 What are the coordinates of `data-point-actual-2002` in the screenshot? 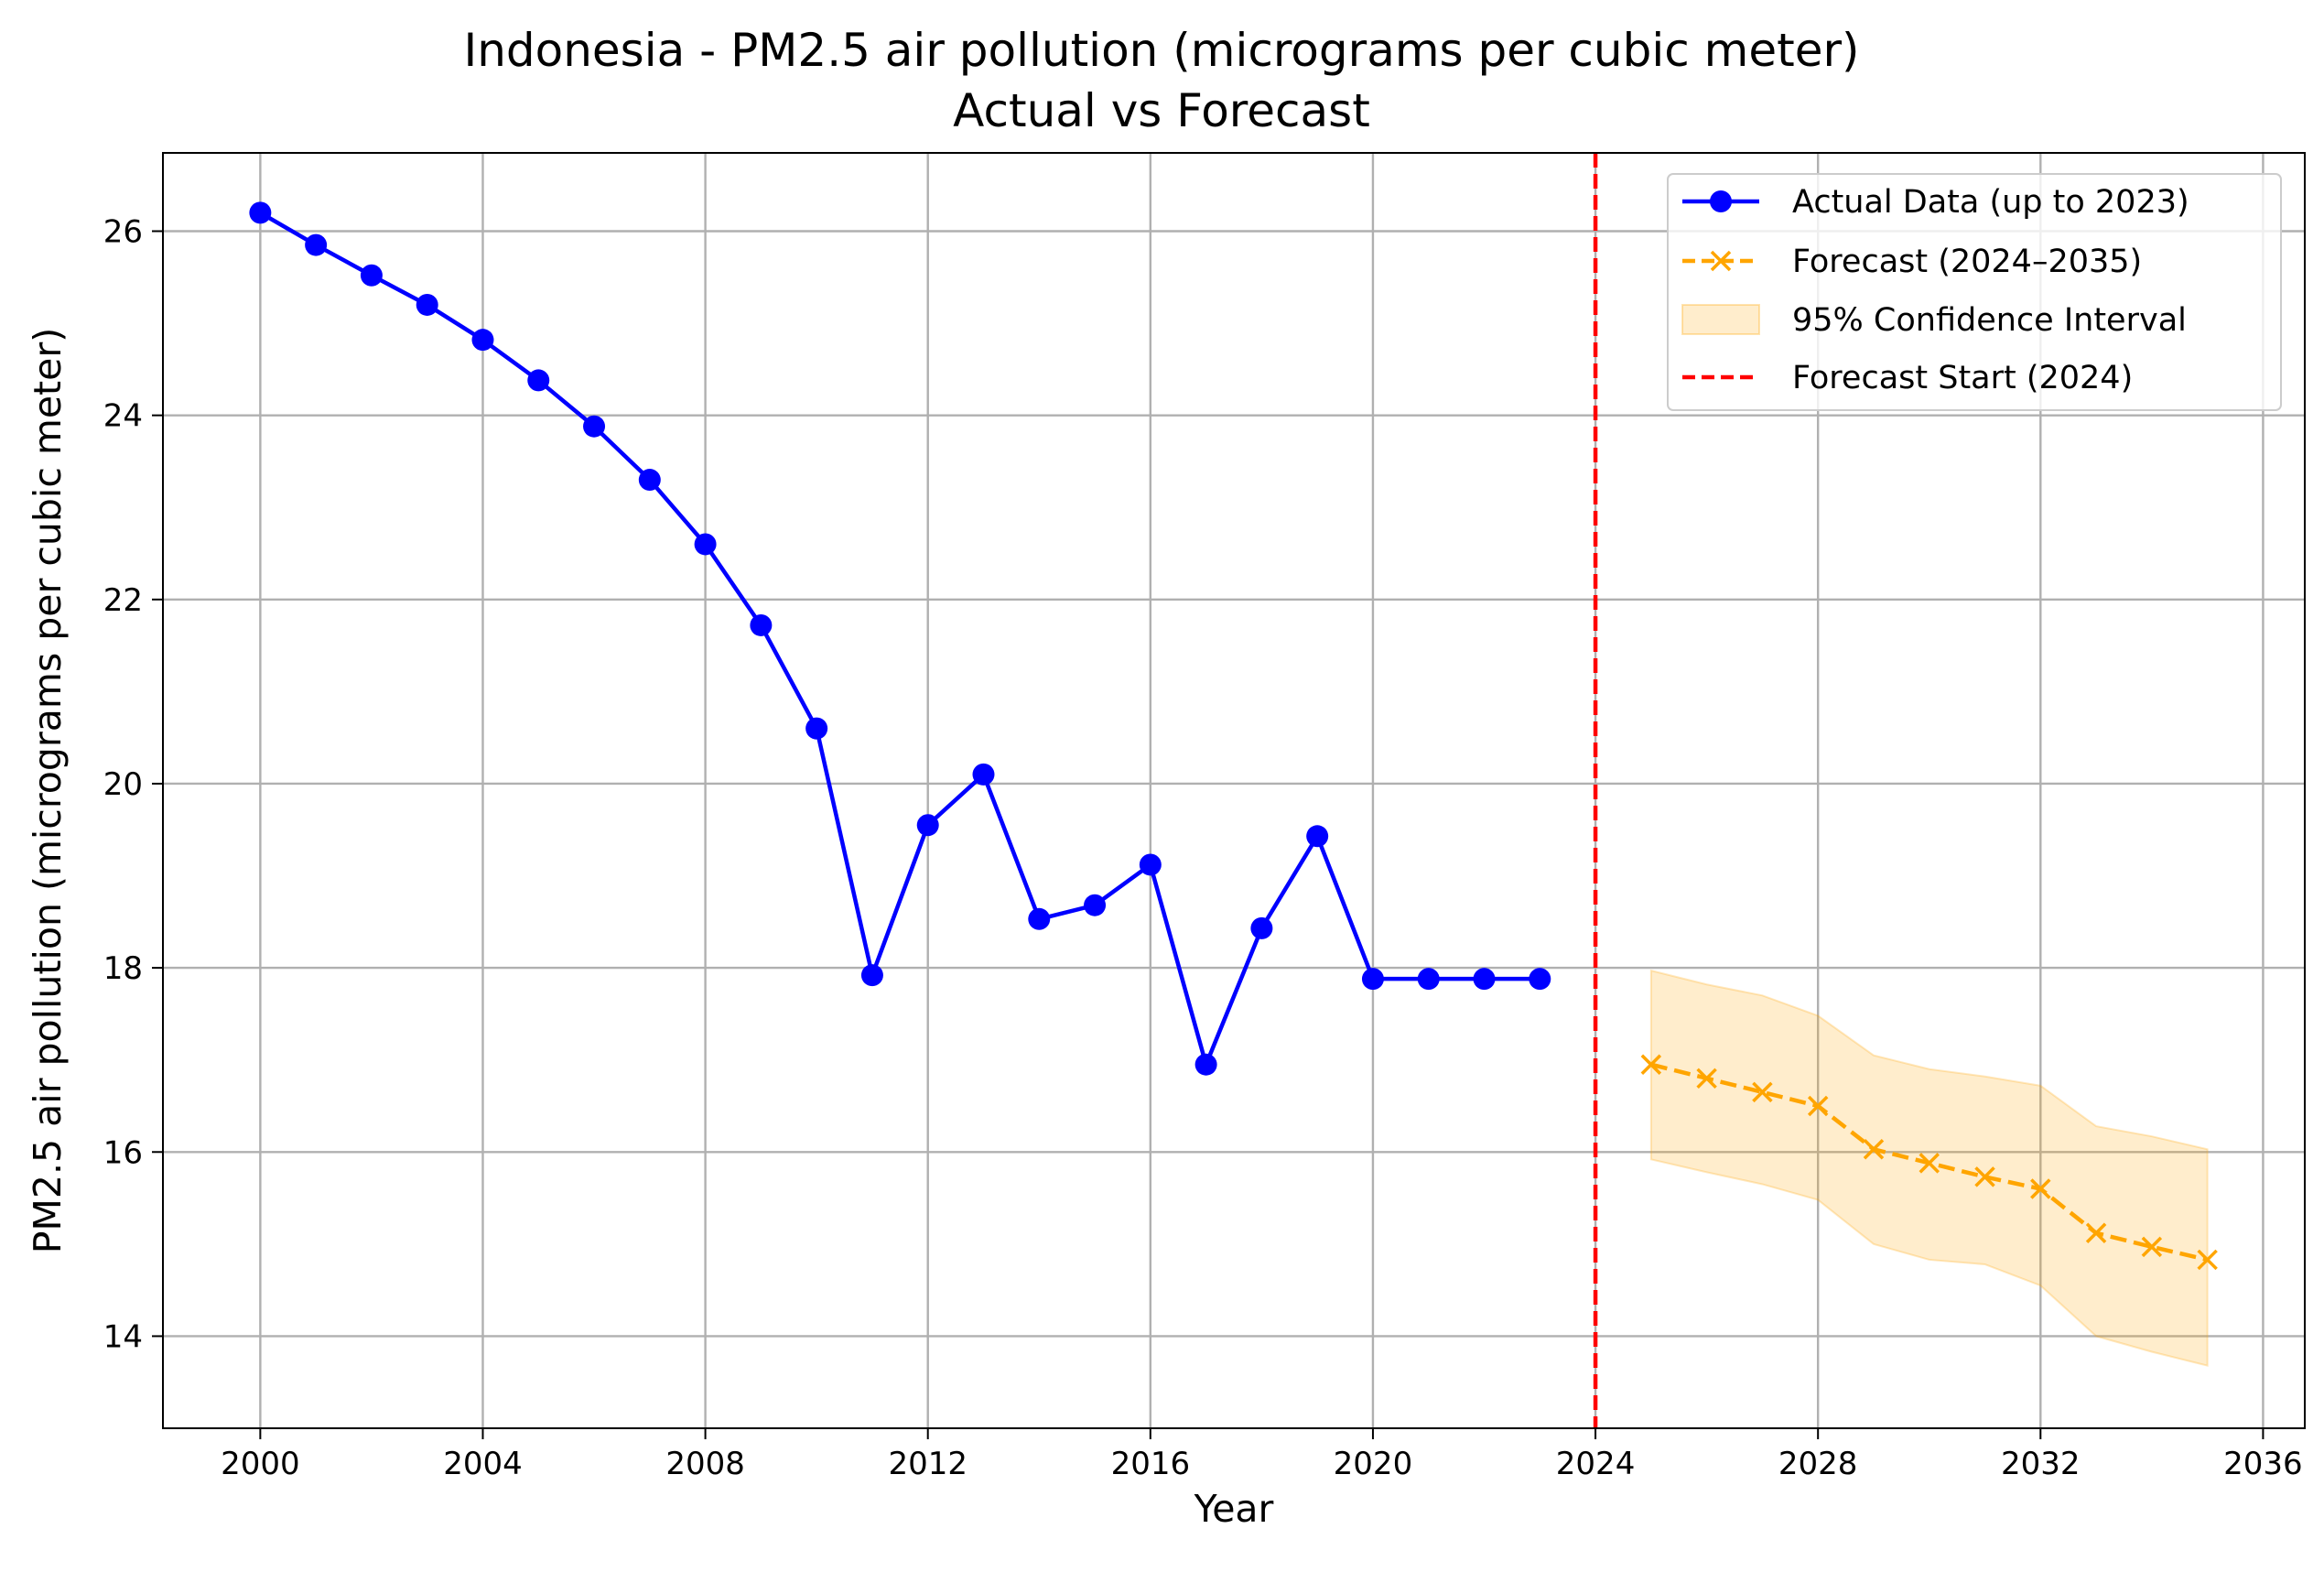 It's located at (371, 275).